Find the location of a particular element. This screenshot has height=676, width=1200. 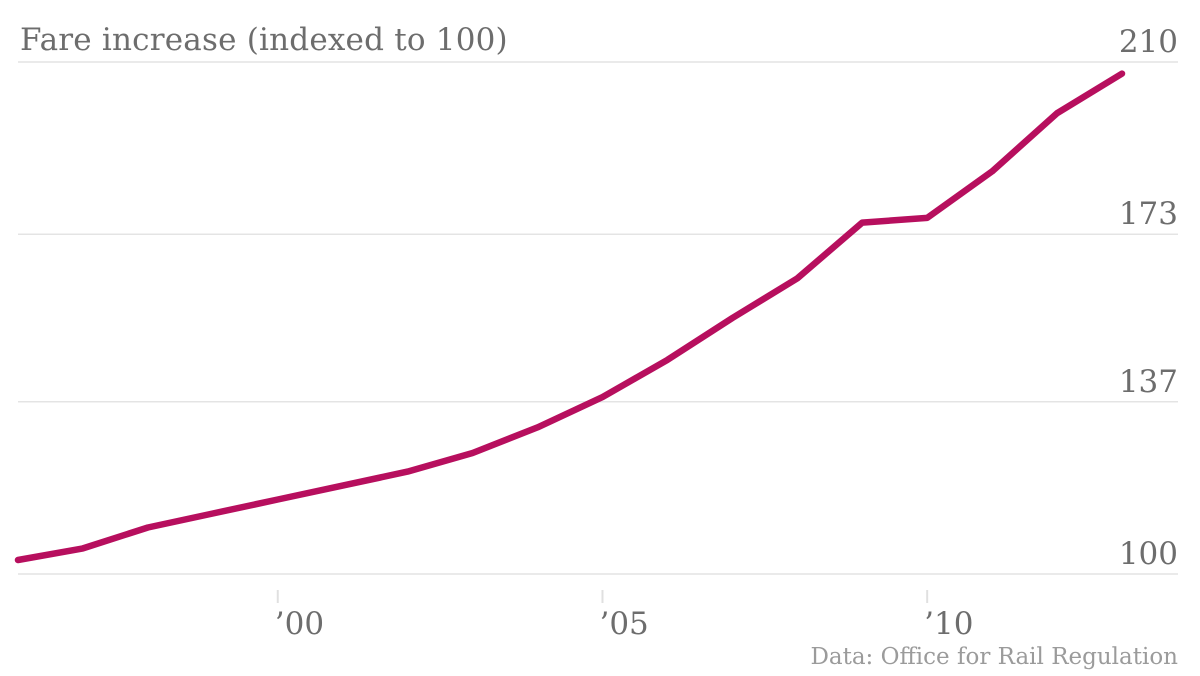

x-axis-label: ’00 is located at coordinates (299, 624).